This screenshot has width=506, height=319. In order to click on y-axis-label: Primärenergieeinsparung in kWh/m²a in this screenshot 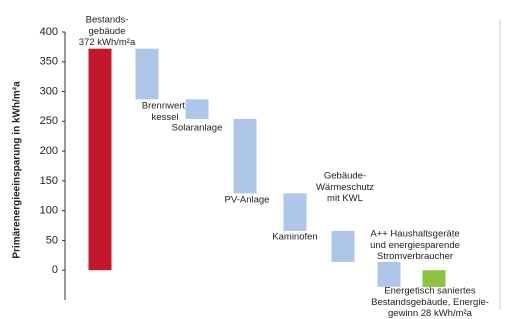, I will do `click(17, 170)`.